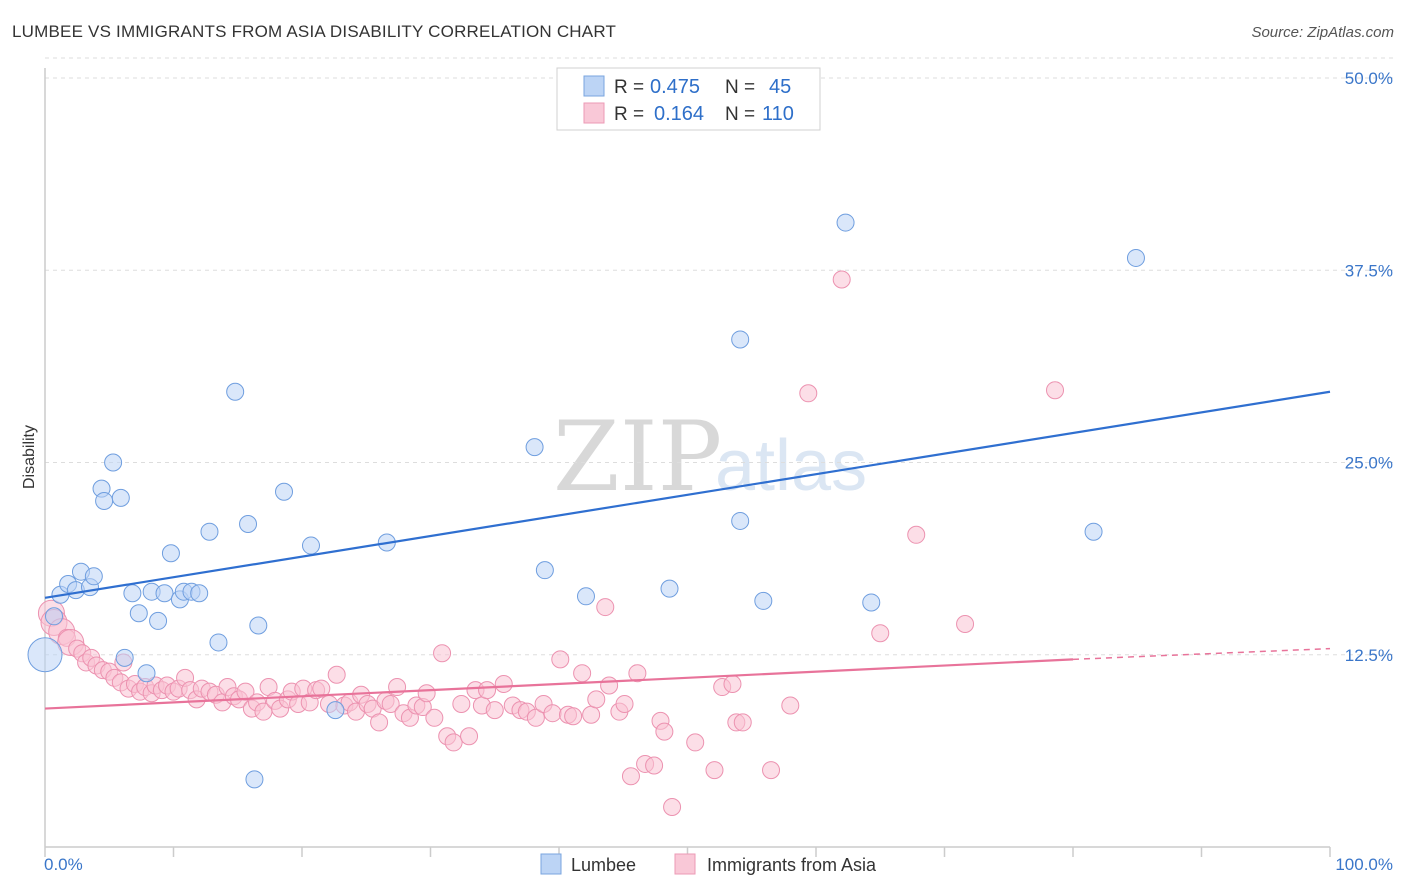 This screenshot has width=1406, height=892. What do you see at coordinates (1364, 864) in the screenshot?
I see `x-tick-label-max: 100.0%` at bounding box center [1364, 864].